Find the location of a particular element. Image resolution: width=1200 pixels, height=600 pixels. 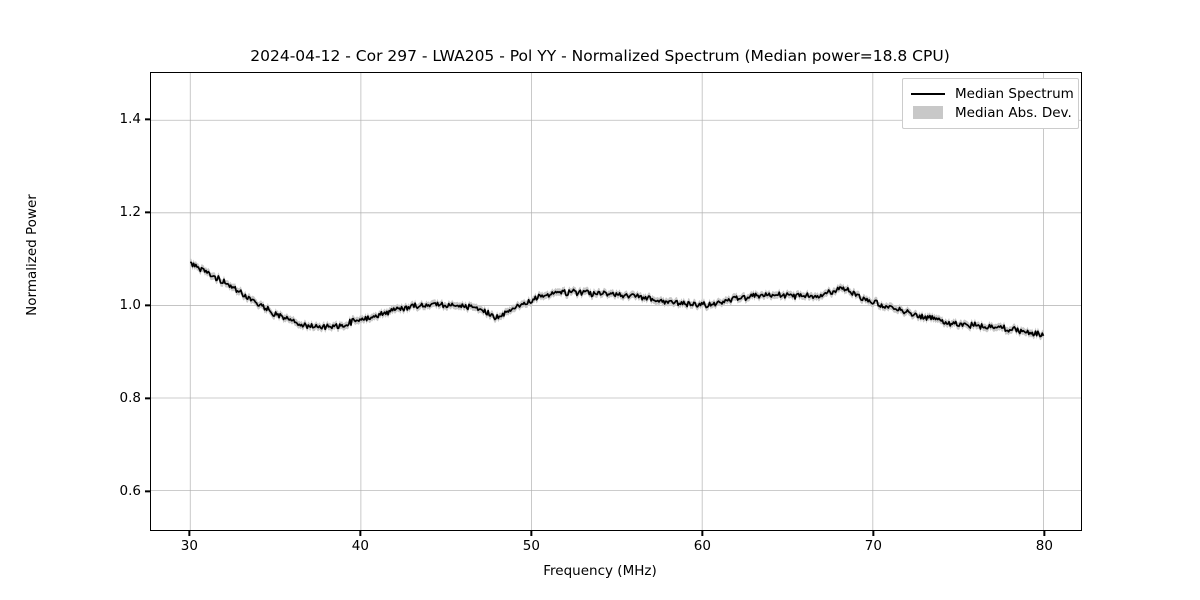

y-tick-label: 0.8 is located at coordinates (130, 398).